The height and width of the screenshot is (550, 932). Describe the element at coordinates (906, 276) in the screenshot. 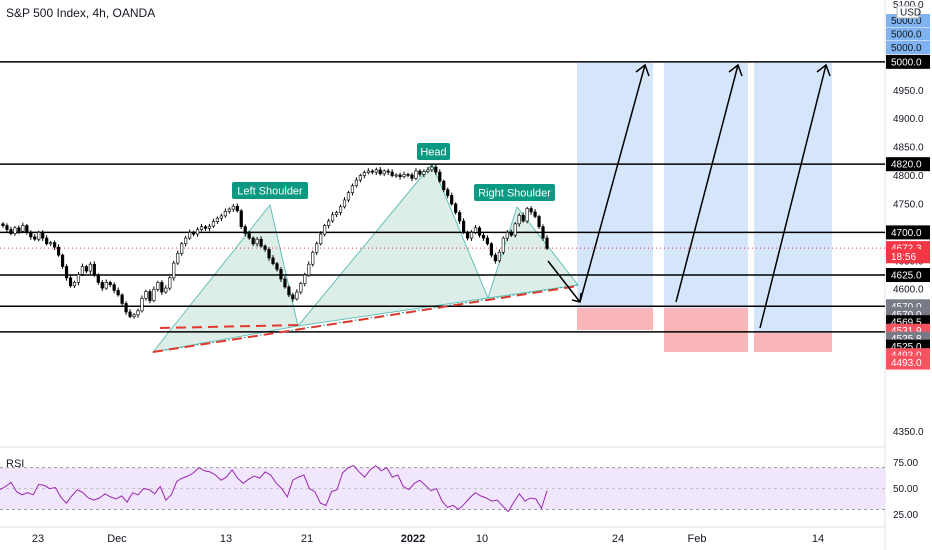

I see `price-tag-5: 4625.0` at that location.